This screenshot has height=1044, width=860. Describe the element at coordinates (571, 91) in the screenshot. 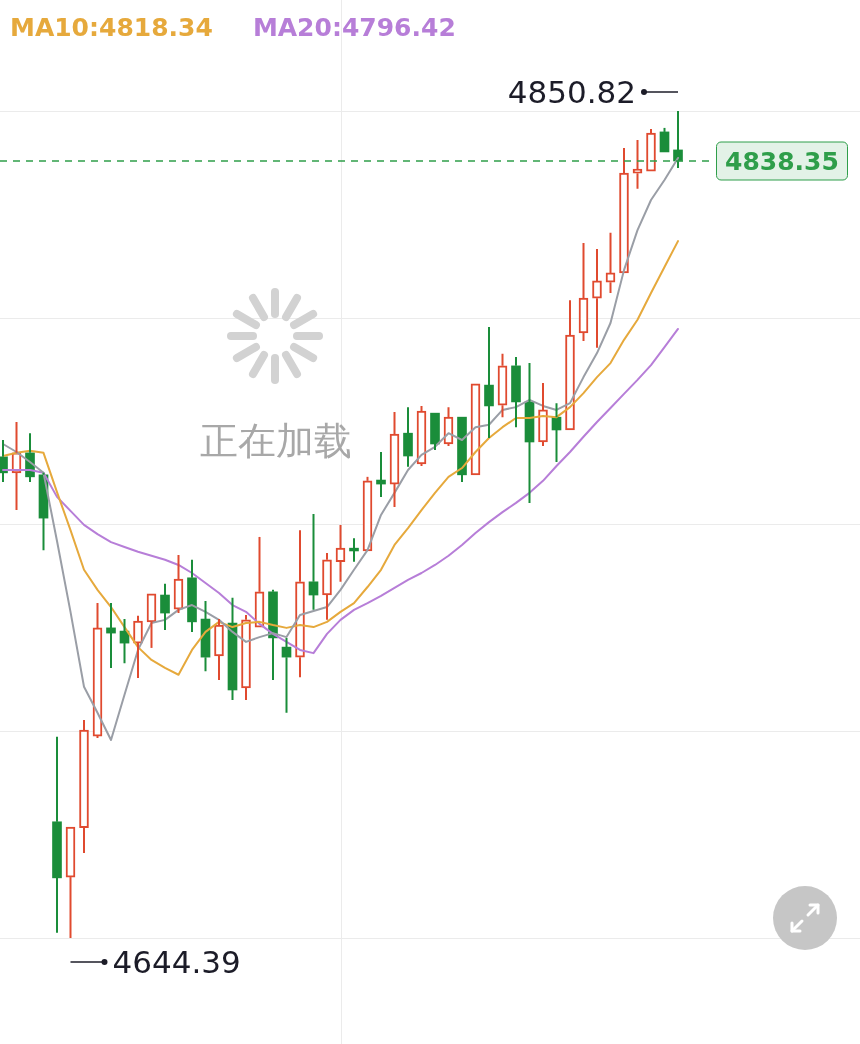

I see `text: 4850.82` at that location.